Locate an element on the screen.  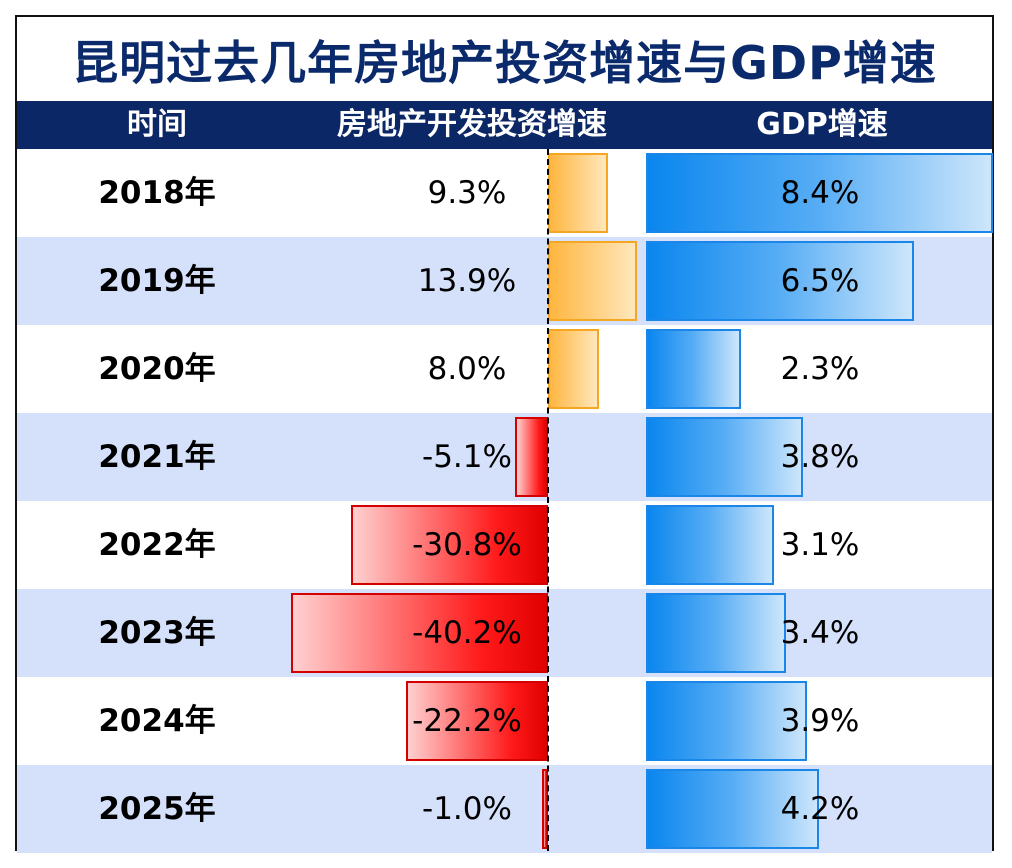
table-row: 2023年 -40.2% 3.4% is located at coordinates (504, 633).